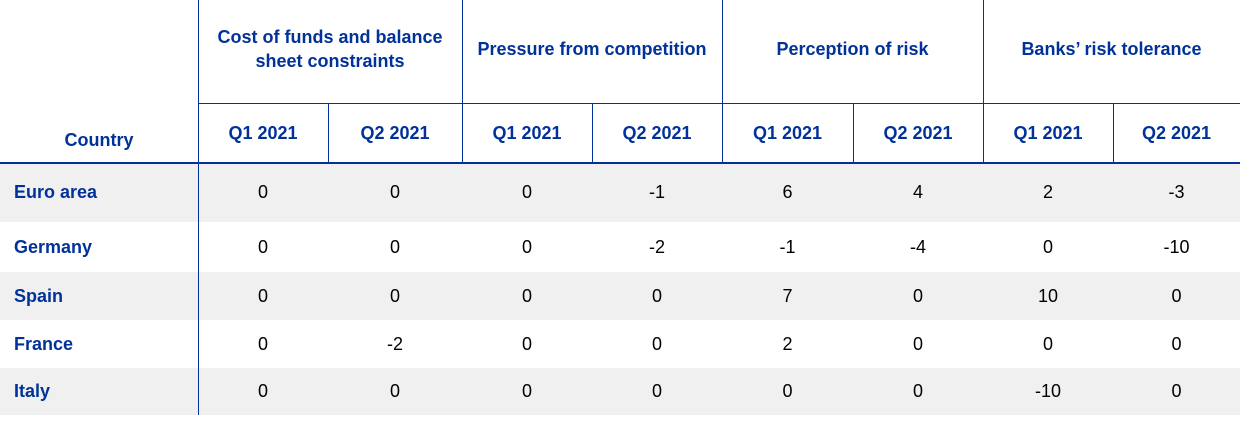 This screenshot has height=422, width=1240. What do you see at coordinates (44, 343) in the screenshot?
I see `country-label: France` at bounding box center [44, 343].